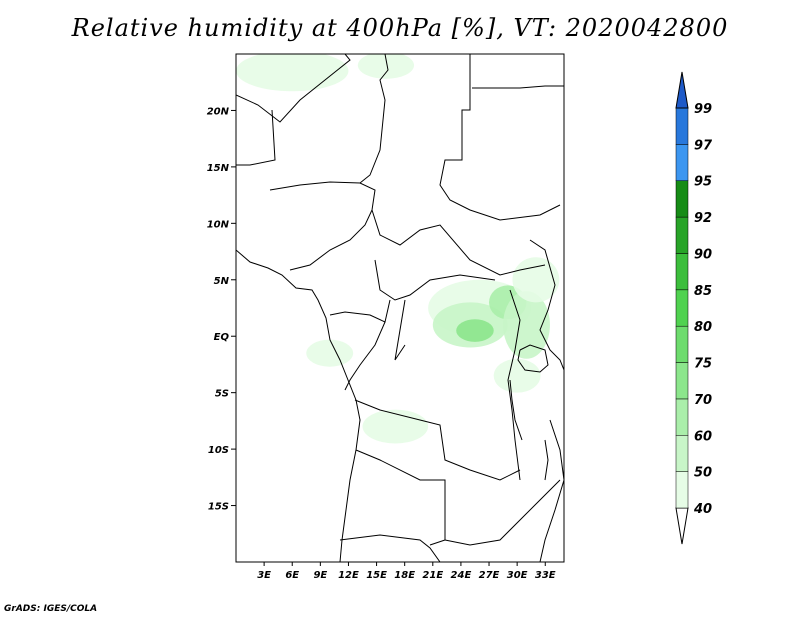 The width and height of the screenshot is (800, 618). I want to click on colorbar-label: 90, so click(703, 254).